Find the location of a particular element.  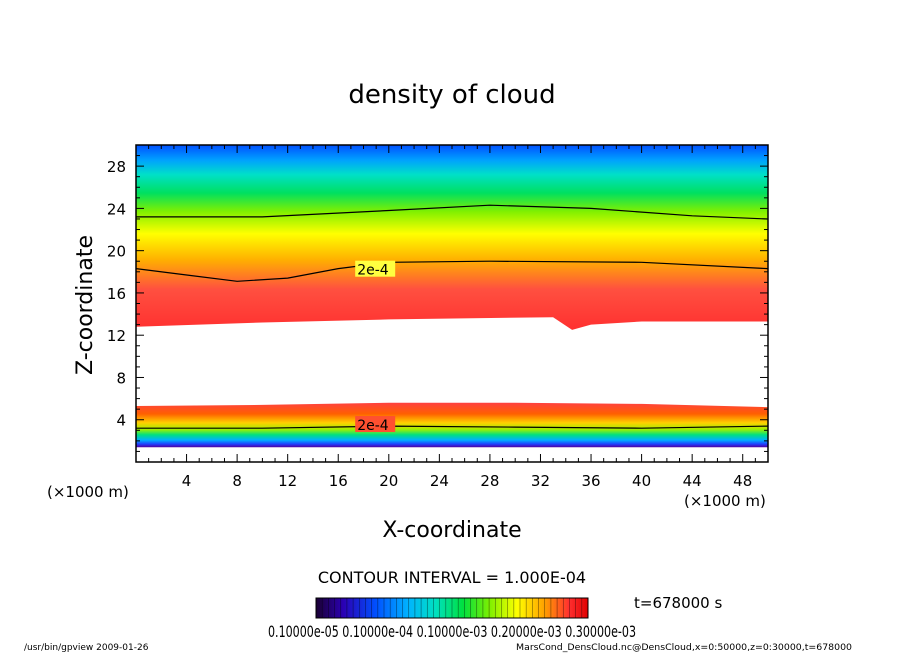

x-axis-label: X-coordinate is located at coordinates (451, 530).